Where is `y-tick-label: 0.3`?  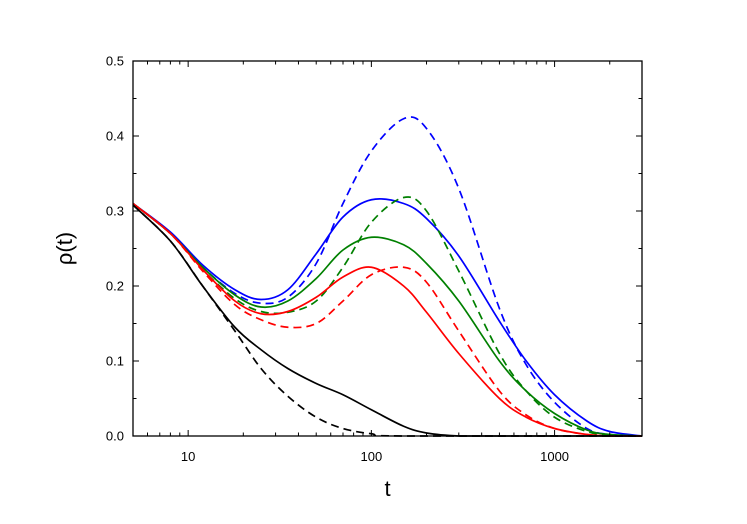
y-tick-label: 0.3 is located at coordinates (115, 211).